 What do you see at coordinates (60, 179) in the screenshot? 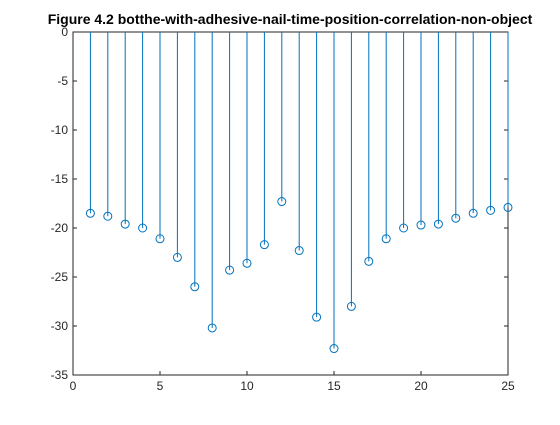
I see `y-tick-label: -15` at bounding box center [60, 179].